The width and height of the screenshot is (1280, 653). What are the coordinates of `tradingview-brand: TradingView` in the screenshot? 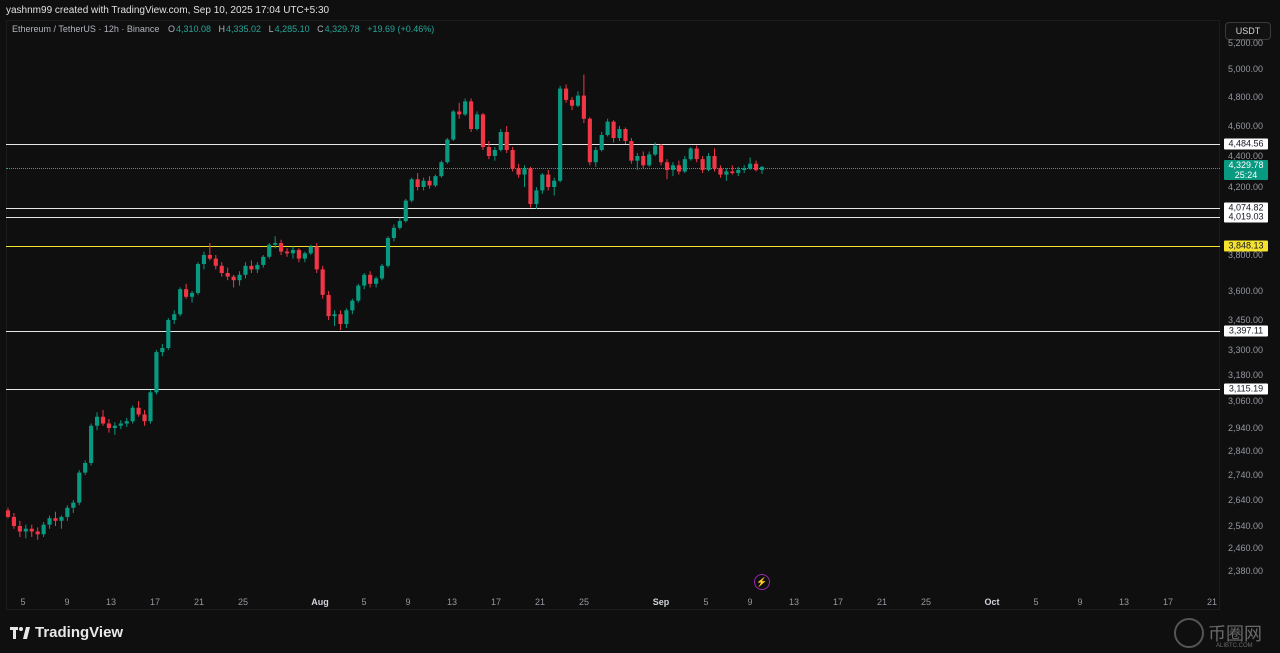 It's located at (79, 632).